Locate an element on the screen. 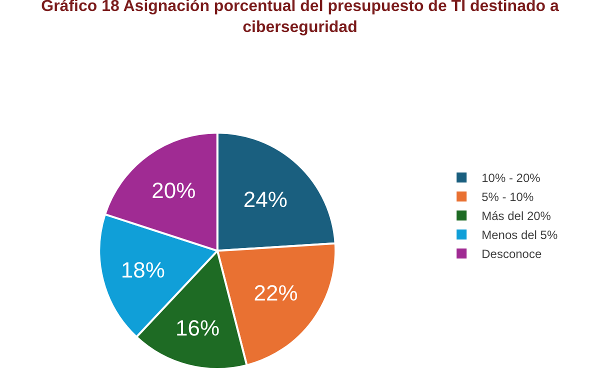 The height and width of the screenshot is (374, 600). legend-label: 10% - 20% is located at coordinates (511, 178).